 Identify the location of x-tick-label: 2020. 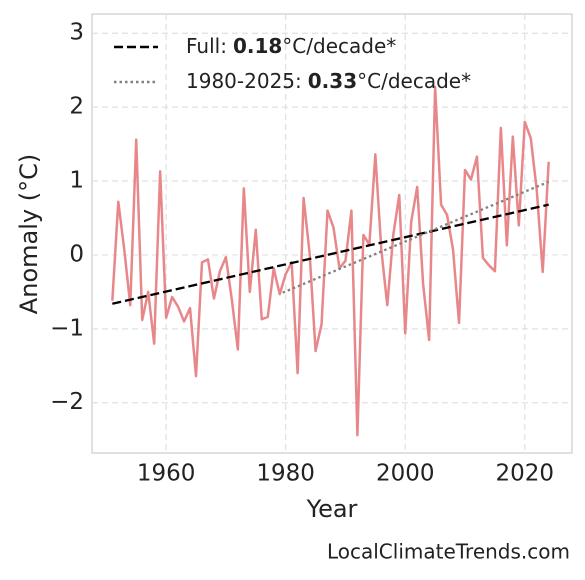
(525, 474).